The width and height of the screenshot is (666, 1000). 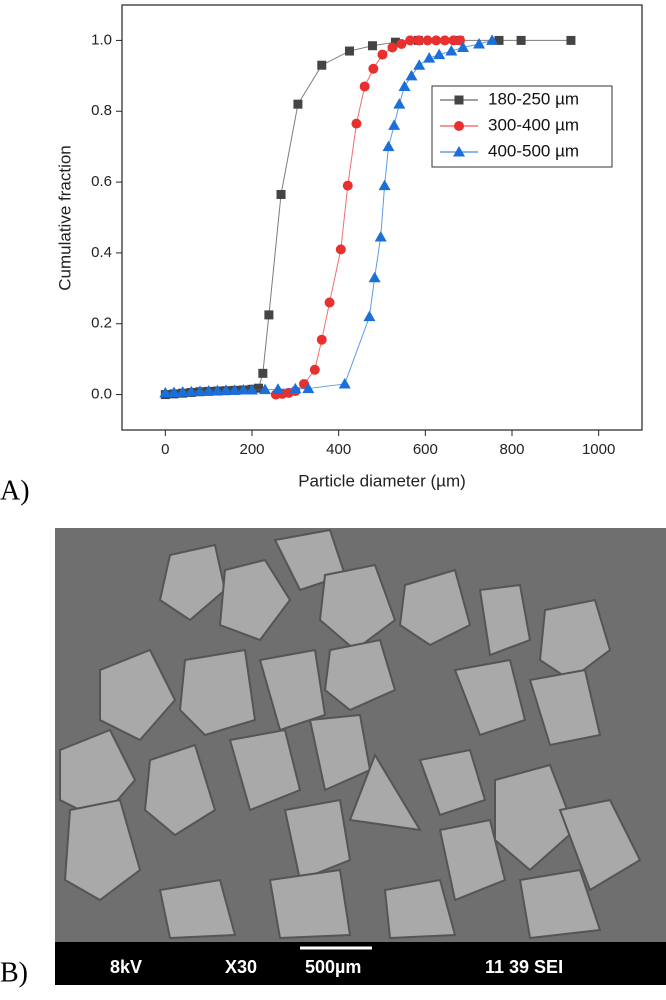 I want to click on info-text: 11 39 SEI, so click(x=524, y=967).